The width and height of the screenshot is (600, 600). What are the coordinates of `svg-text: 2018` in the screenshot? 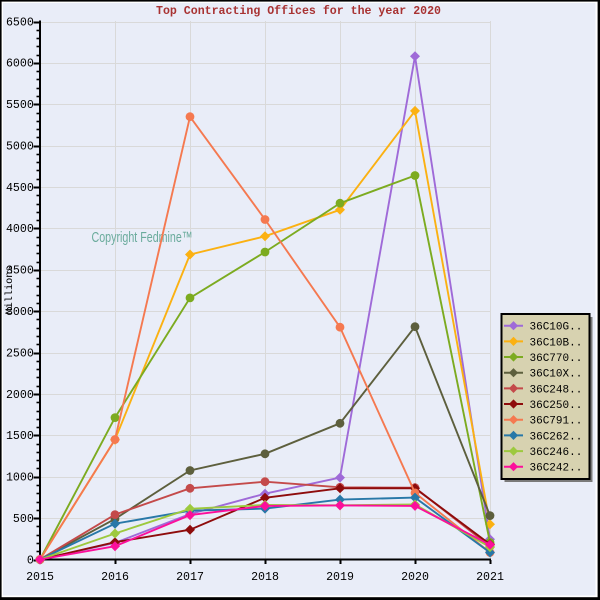 It's located at (265, 577).